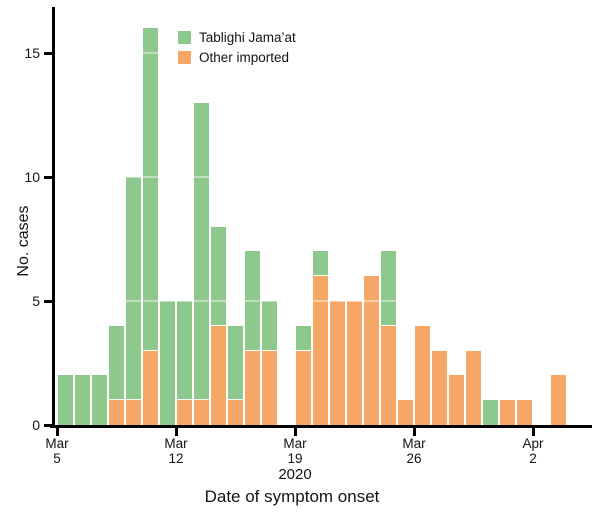  What do you see at coordinates (244, 57) in the screenshot?
I see `legend-item-label: Other imported` at bounding box center [244, 57].